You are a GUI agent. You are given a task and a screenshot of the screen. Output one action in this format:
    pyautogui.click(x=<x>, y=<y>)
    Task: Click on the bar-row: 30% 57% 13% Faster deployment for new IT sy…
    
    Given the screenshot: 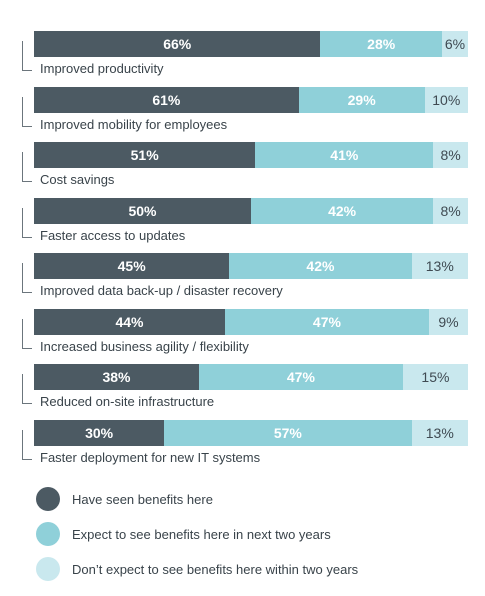 What is the action you would take?
    pyautogui.click(x=242, y=447)
    